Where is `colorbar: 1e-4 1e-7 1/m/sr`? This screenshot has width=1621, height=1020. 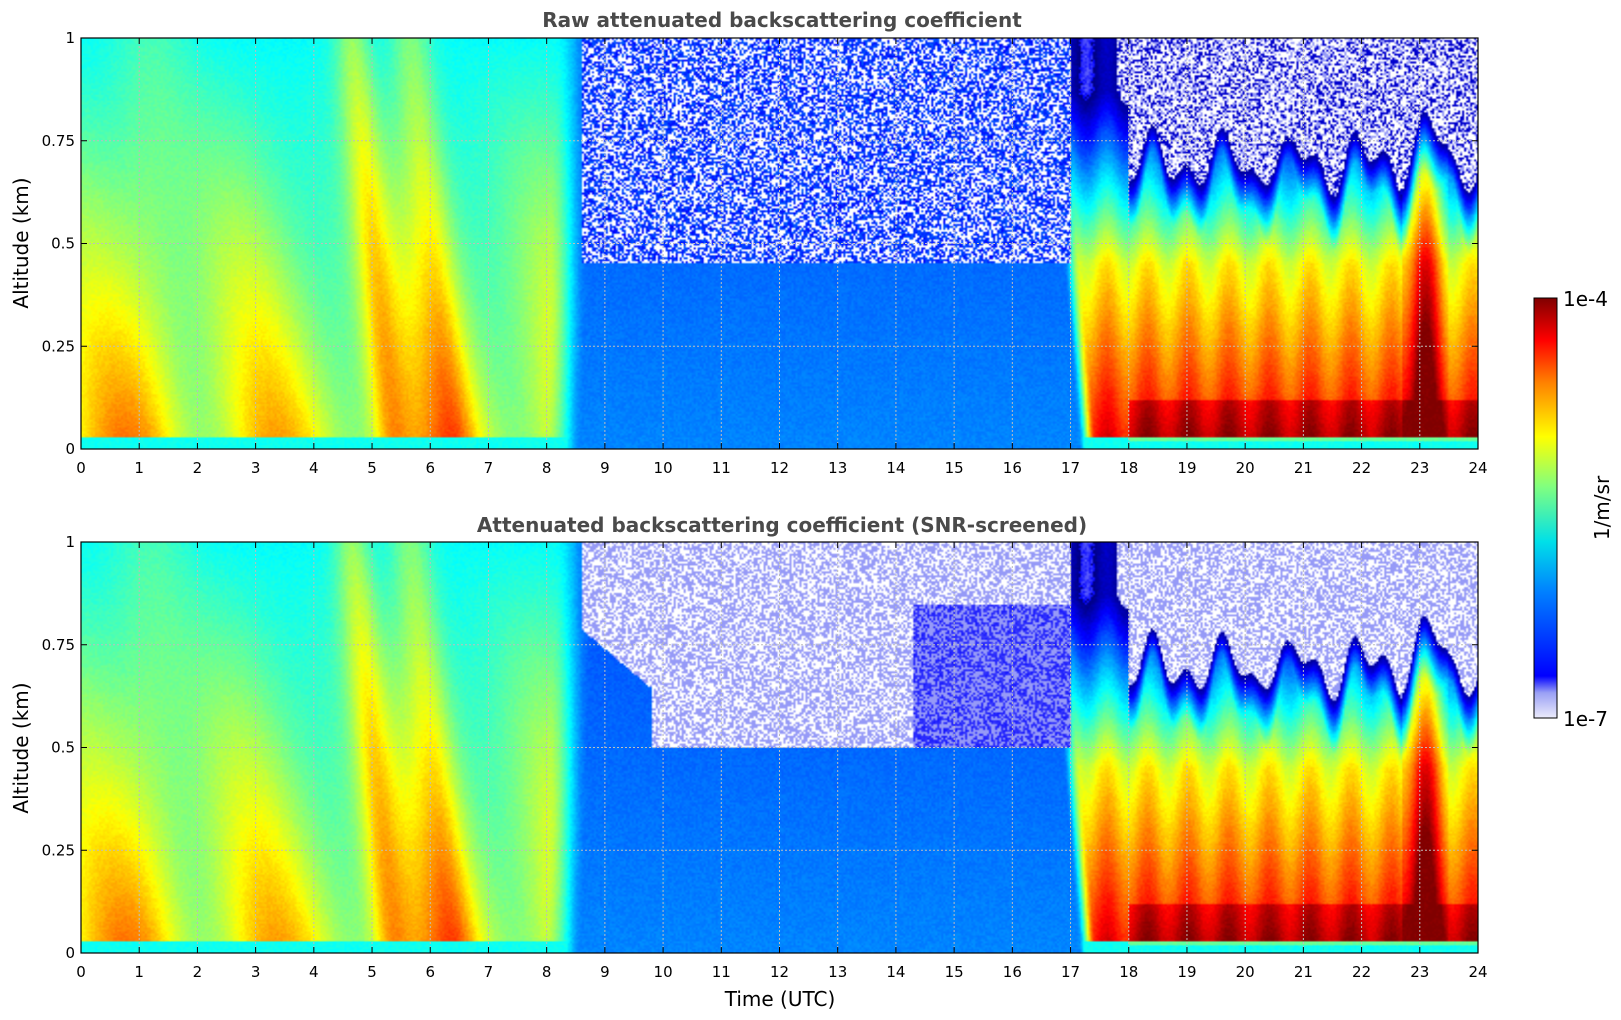
colorbar: 1e-4 1e-7 1/m/sr is located at coordinates (1573, 509).